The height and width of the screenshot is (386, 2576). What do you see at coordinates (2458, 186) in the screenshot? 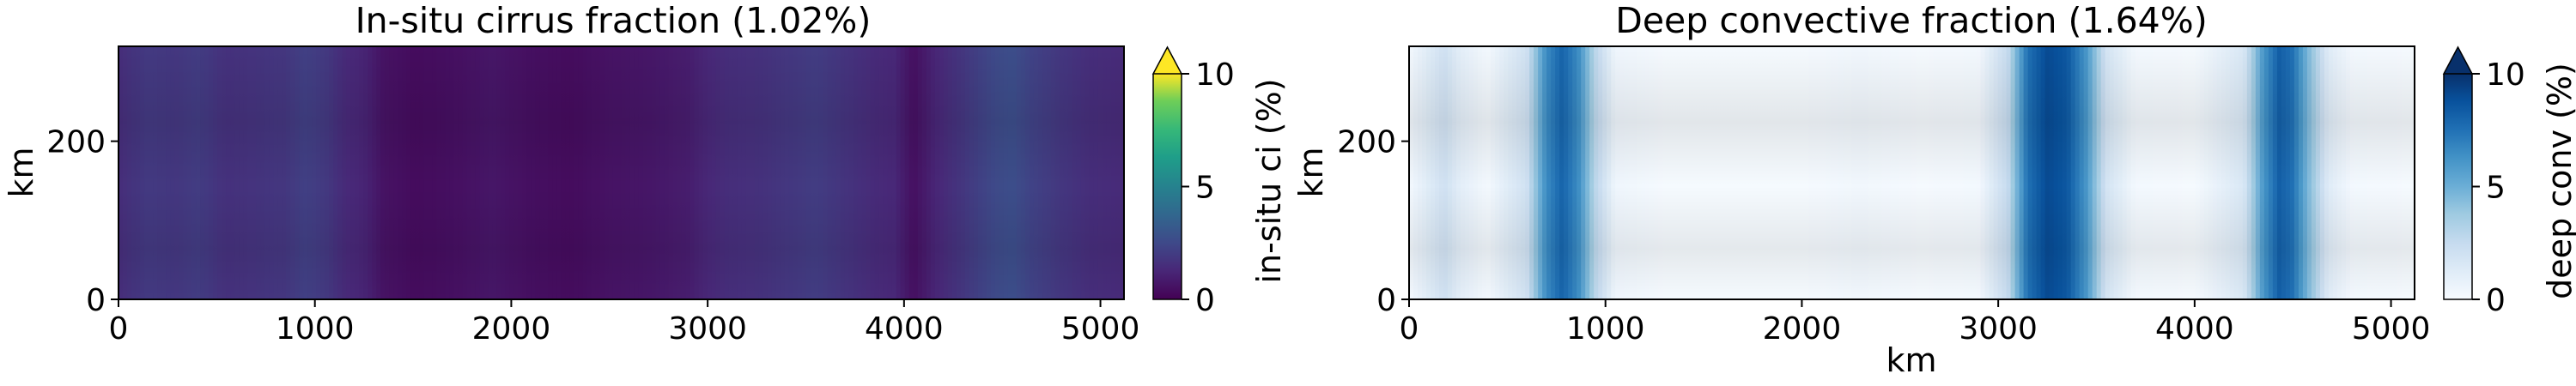
I see `deepconv-colorbar-gradient` at bounding box center [2458, 186].